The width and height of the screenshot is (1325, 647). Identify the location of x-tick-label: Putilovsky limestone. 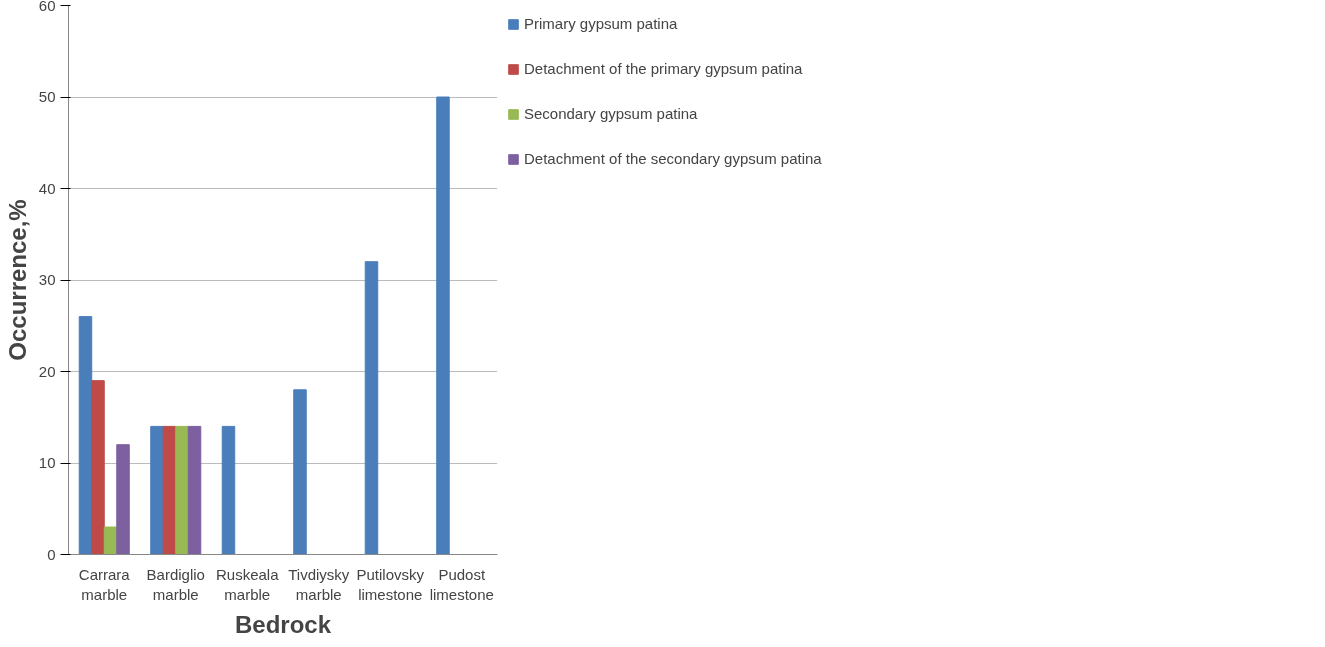
(390, 584).